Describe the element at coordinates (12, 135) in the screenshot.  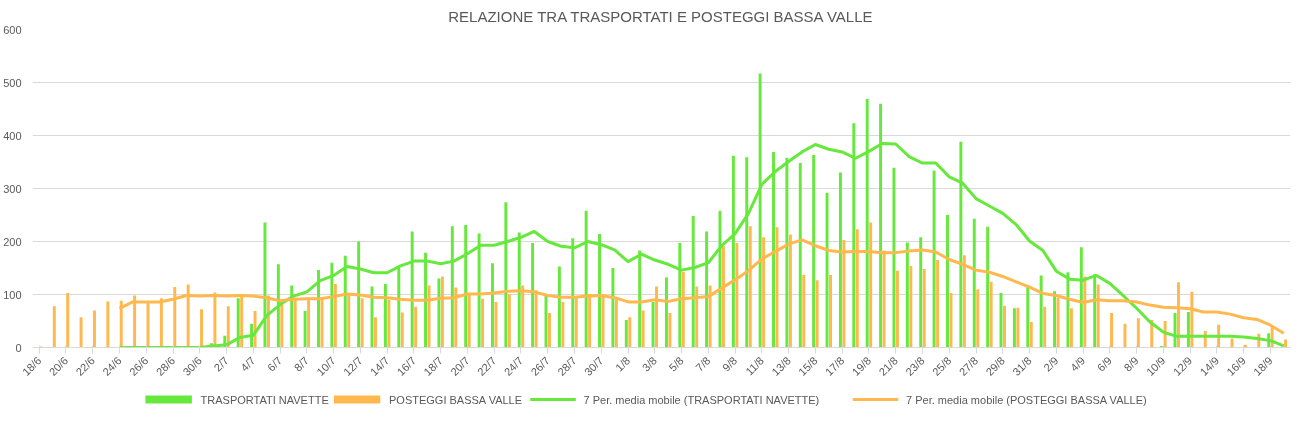
I see `y-tick-label: 400` at that location.